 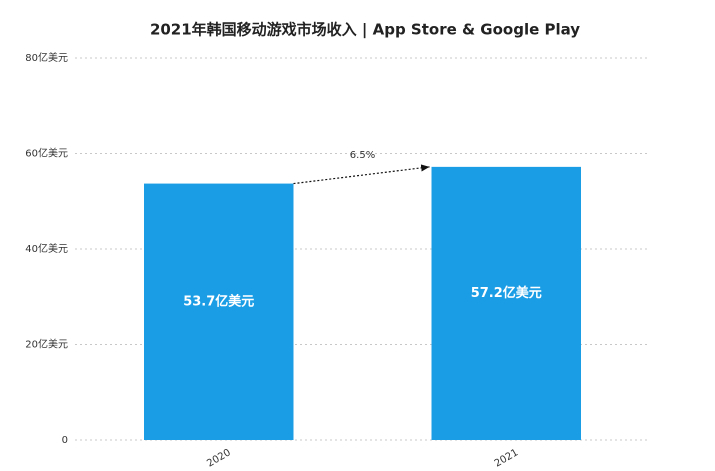 What do you see at coordinates (219, 458) in the screenshot?
I see `x-tick-label: 2020` at bounding box center [219, 458].